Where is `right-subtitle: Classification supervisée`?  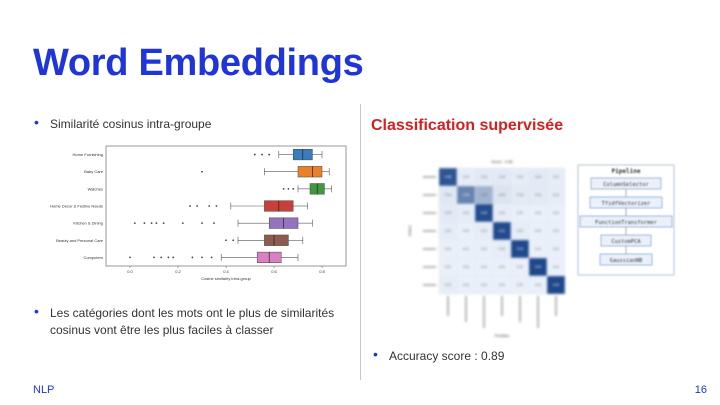 right-subtitle: Classification supervisée is located at coordinates (467, 125).